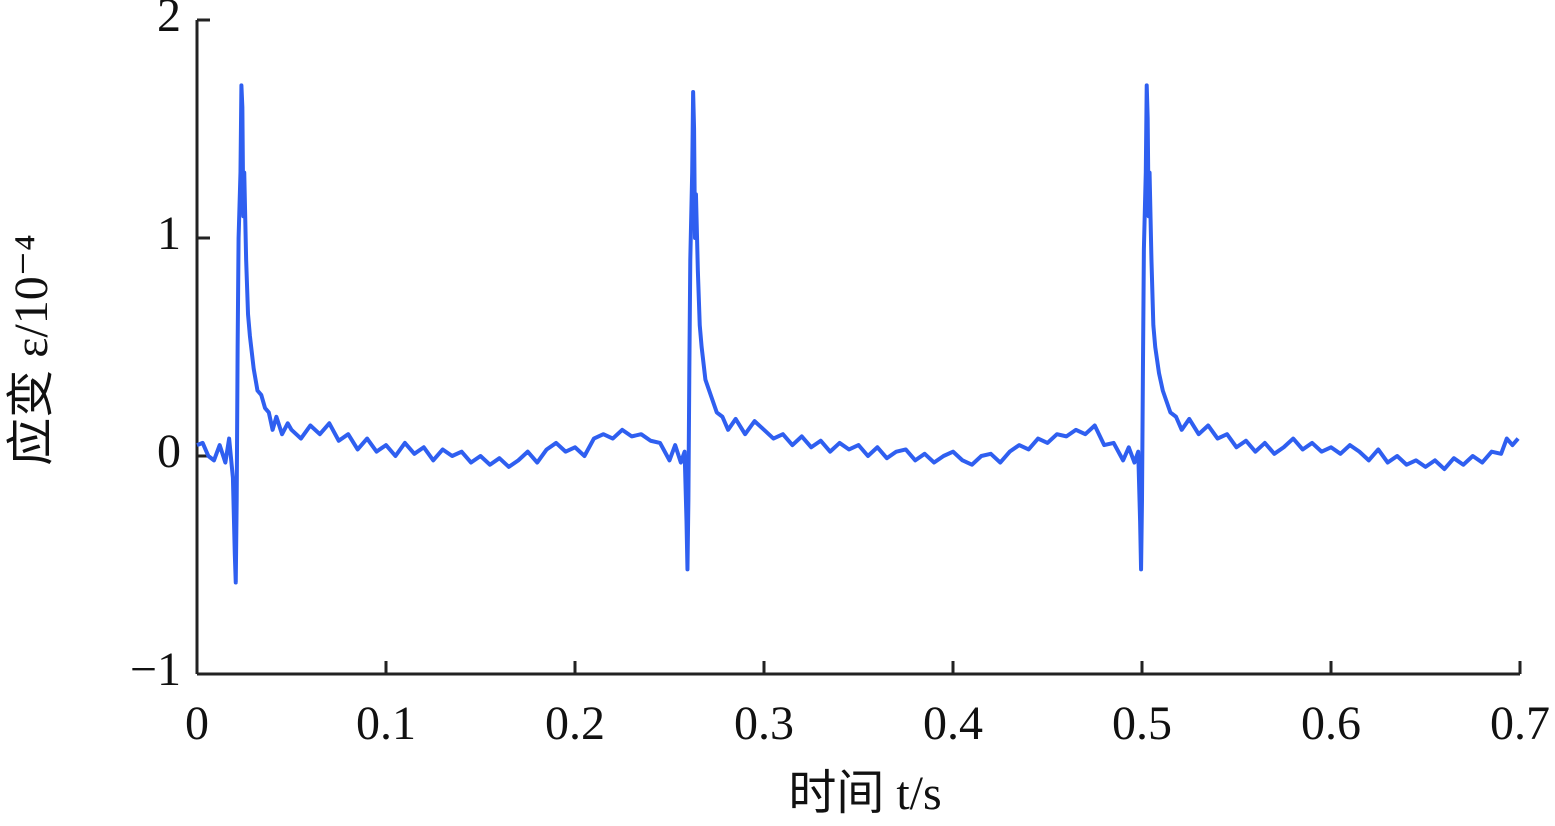 This screenshot has width=1555, height=826. I want to click on y-tick-label: 1, so click(169, 233).